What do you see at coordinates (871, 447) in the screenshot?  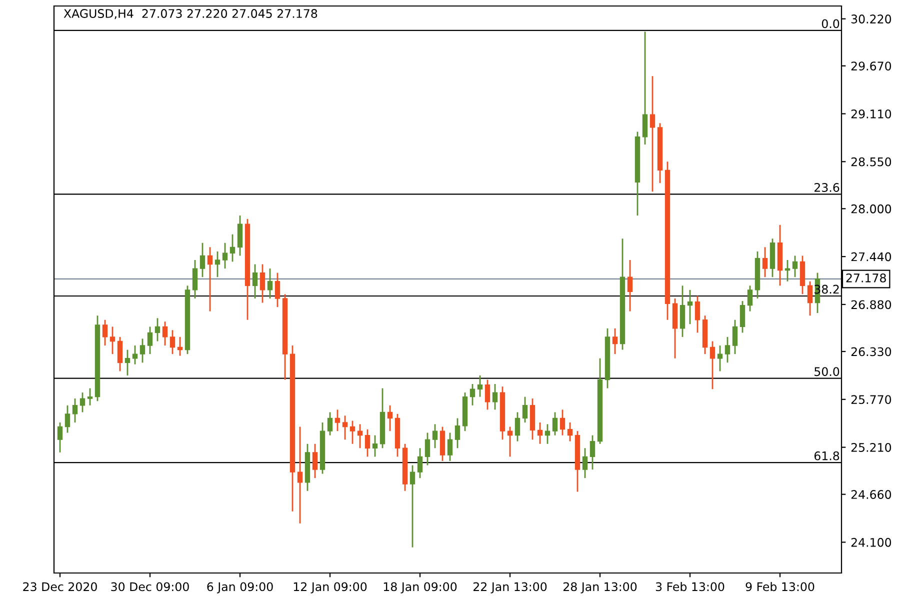 I see `y-tick-label: 25.210` at bounding box center [871, 447].